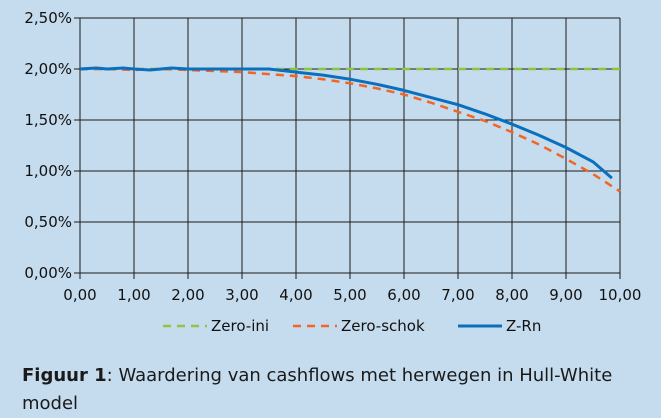 The image size is (661, 418). Describe the element at coordinates (79, 295) in the screenshot. I see `x-tick-label: 0,00` at that location.